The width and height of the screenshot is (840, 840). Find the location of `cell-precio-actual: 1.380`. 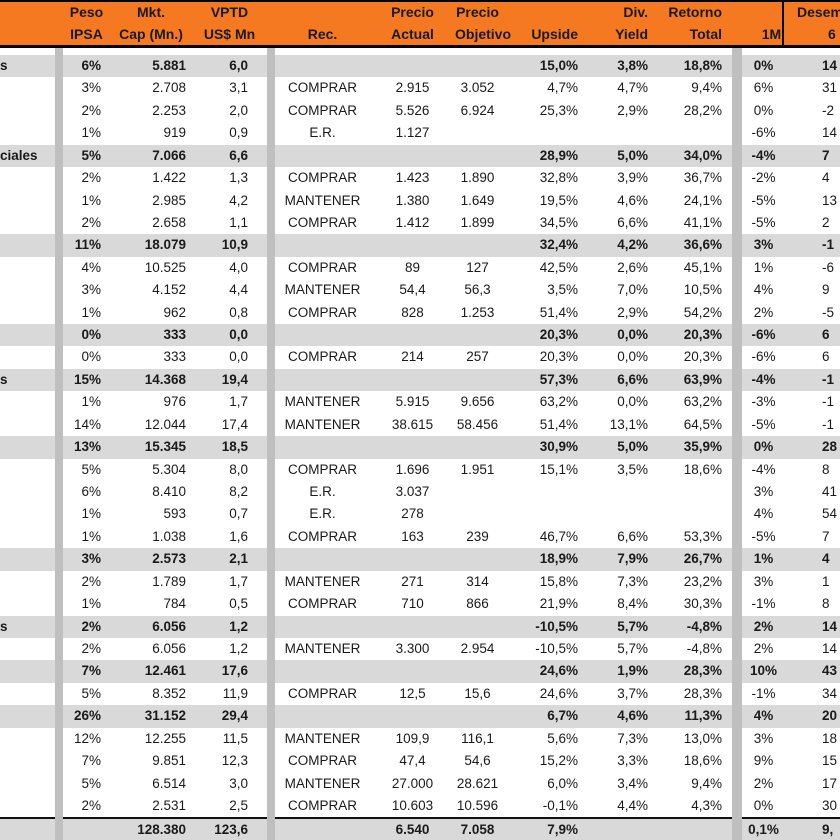

cell-precio-actual: 1.380 is located at coordinates (412, 200).